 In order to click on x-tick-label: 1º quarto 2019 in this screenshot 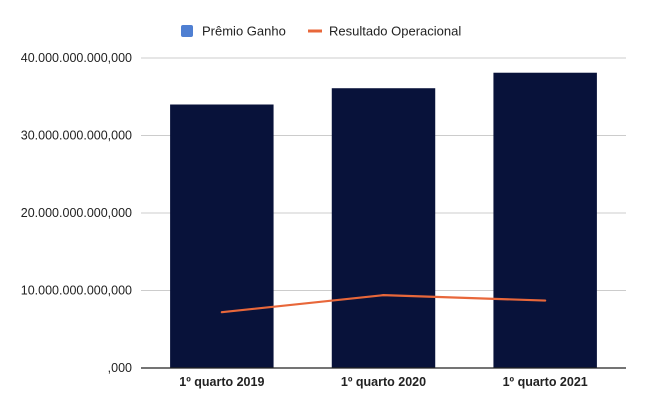, I will do `click(221, 382)`.